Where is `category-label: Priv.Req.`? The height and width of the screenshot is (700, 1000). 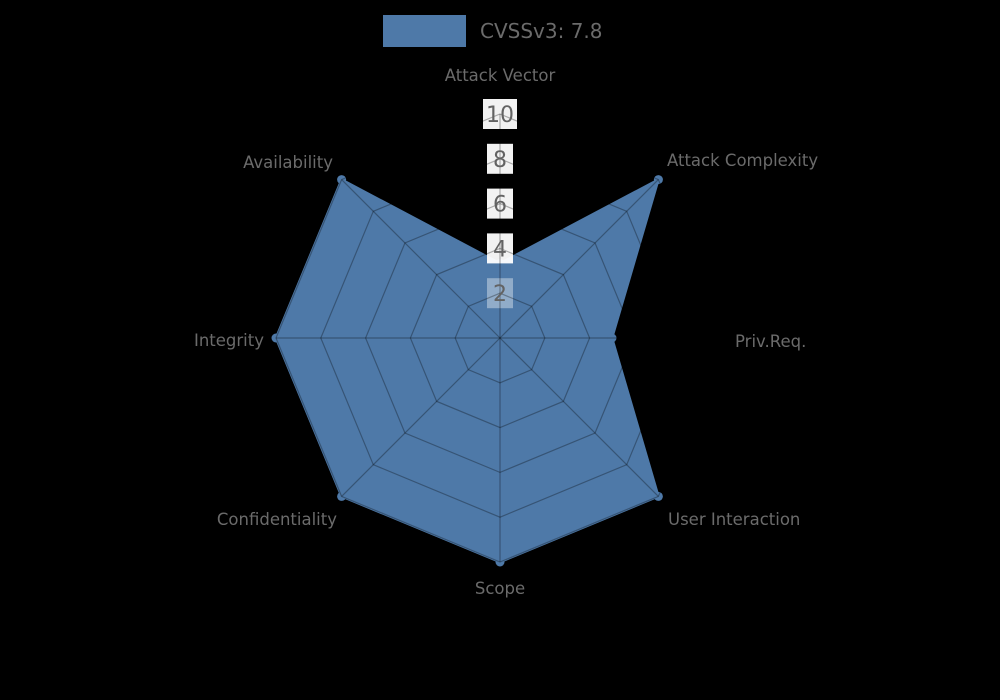
category-label: Priv.Req. is located at coordinates (770, 341).